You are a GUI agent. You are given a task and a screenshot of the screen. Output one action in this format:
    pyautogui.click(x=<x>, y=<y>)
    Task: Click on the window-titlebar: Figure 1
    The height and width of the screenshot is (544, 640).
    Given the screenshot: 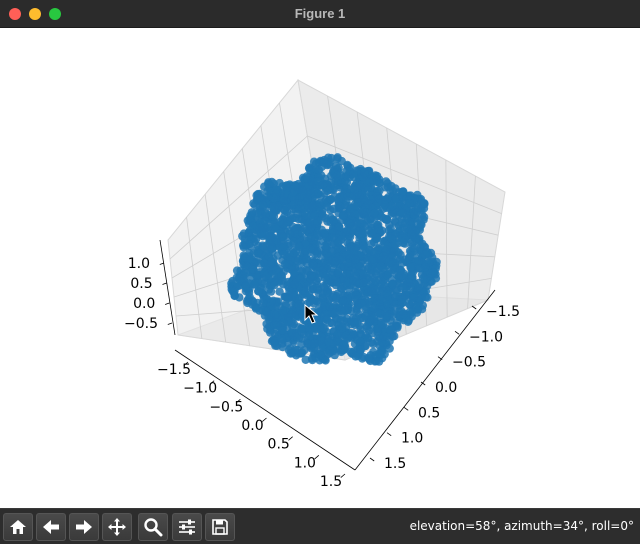 What is the action you would take?
    pyautogui.click(x=320, y=14)
    